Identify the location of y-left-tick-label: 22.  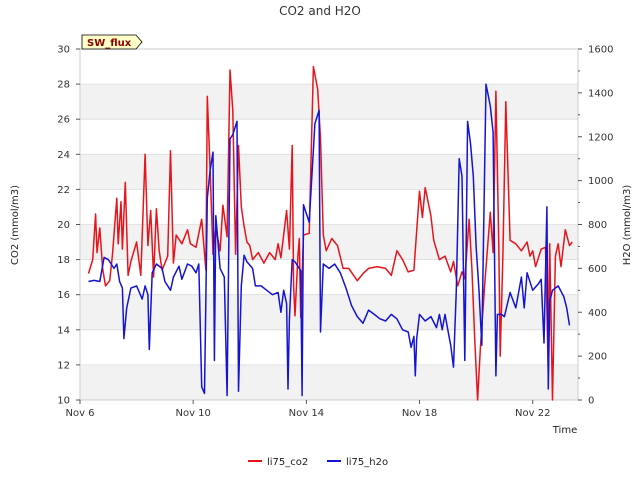
(63, 190).